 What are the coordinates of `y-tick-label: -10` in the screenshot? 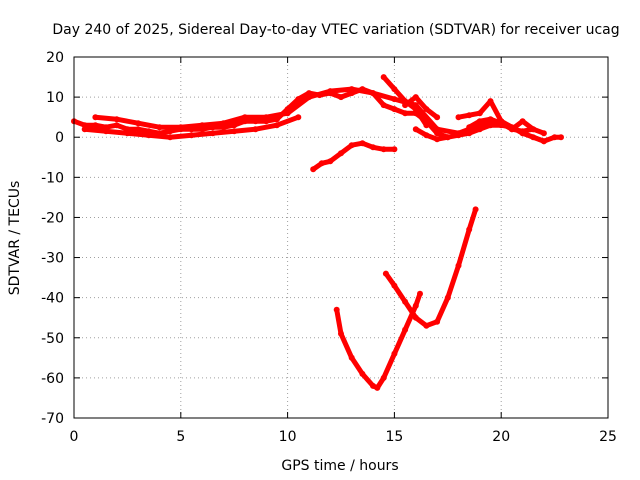 It's located at (52, 178).